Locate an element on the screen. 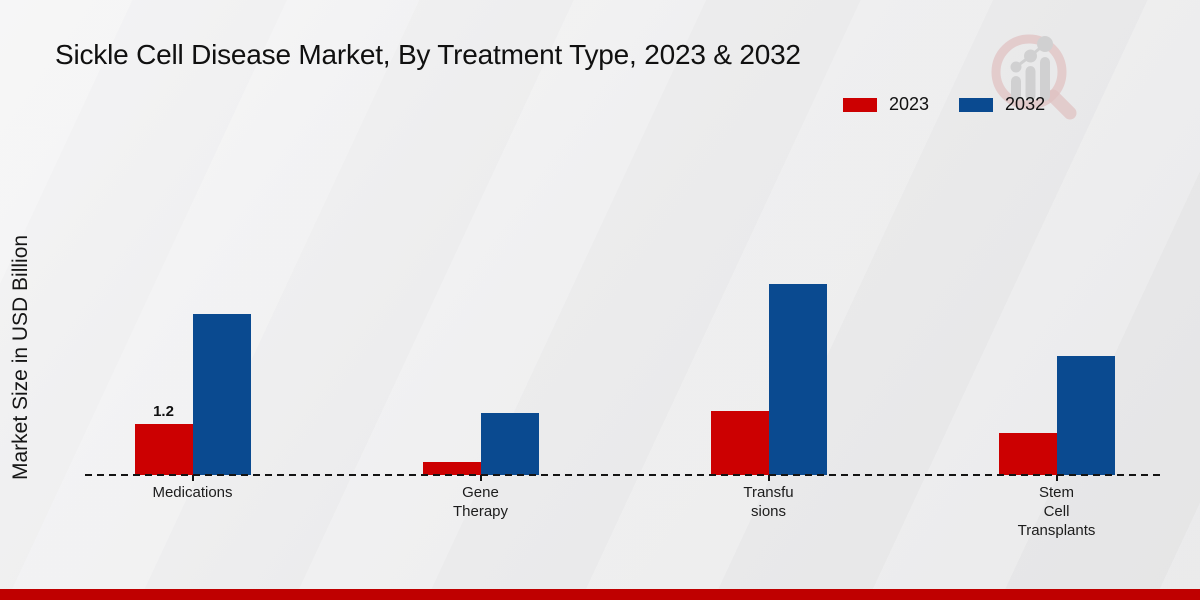  legend-label-2023: 2023 is located at coordinates (909, 104).